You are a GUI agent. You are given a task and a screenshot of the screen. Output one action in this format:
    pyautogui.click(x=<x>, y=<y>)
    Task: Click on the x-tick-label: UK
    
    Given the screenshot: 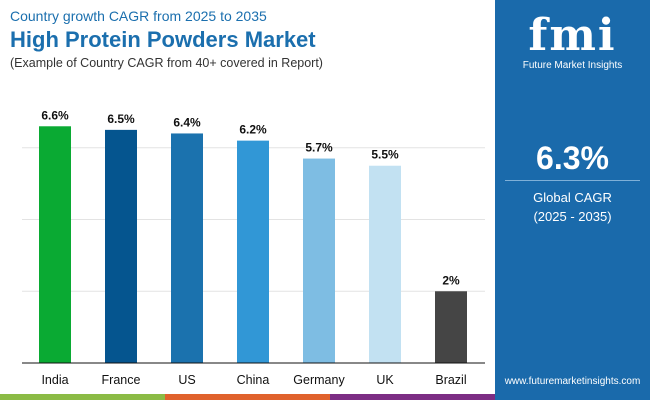 What is the action you would take?
    pyautogui.click(x=385, y=380)
    